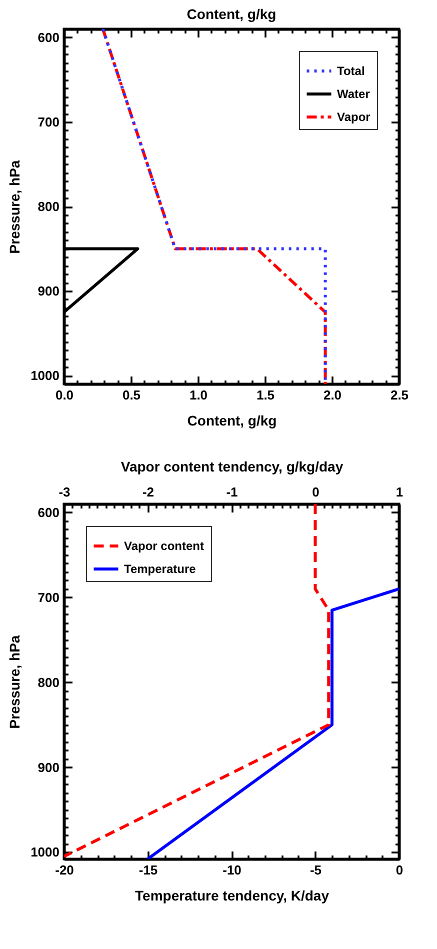  I want to click on x2-tick-label: -3, so click(64, 492).